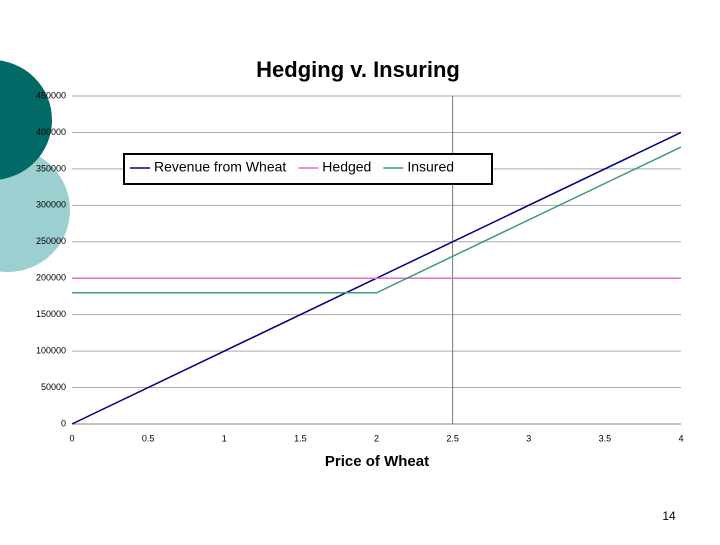 The height and width of the screenshot is (545, 720). What do you see at coordinates (528, 438) in the screenshot?
I see `x-tick-label: 3` at bounding box center [528, 438].